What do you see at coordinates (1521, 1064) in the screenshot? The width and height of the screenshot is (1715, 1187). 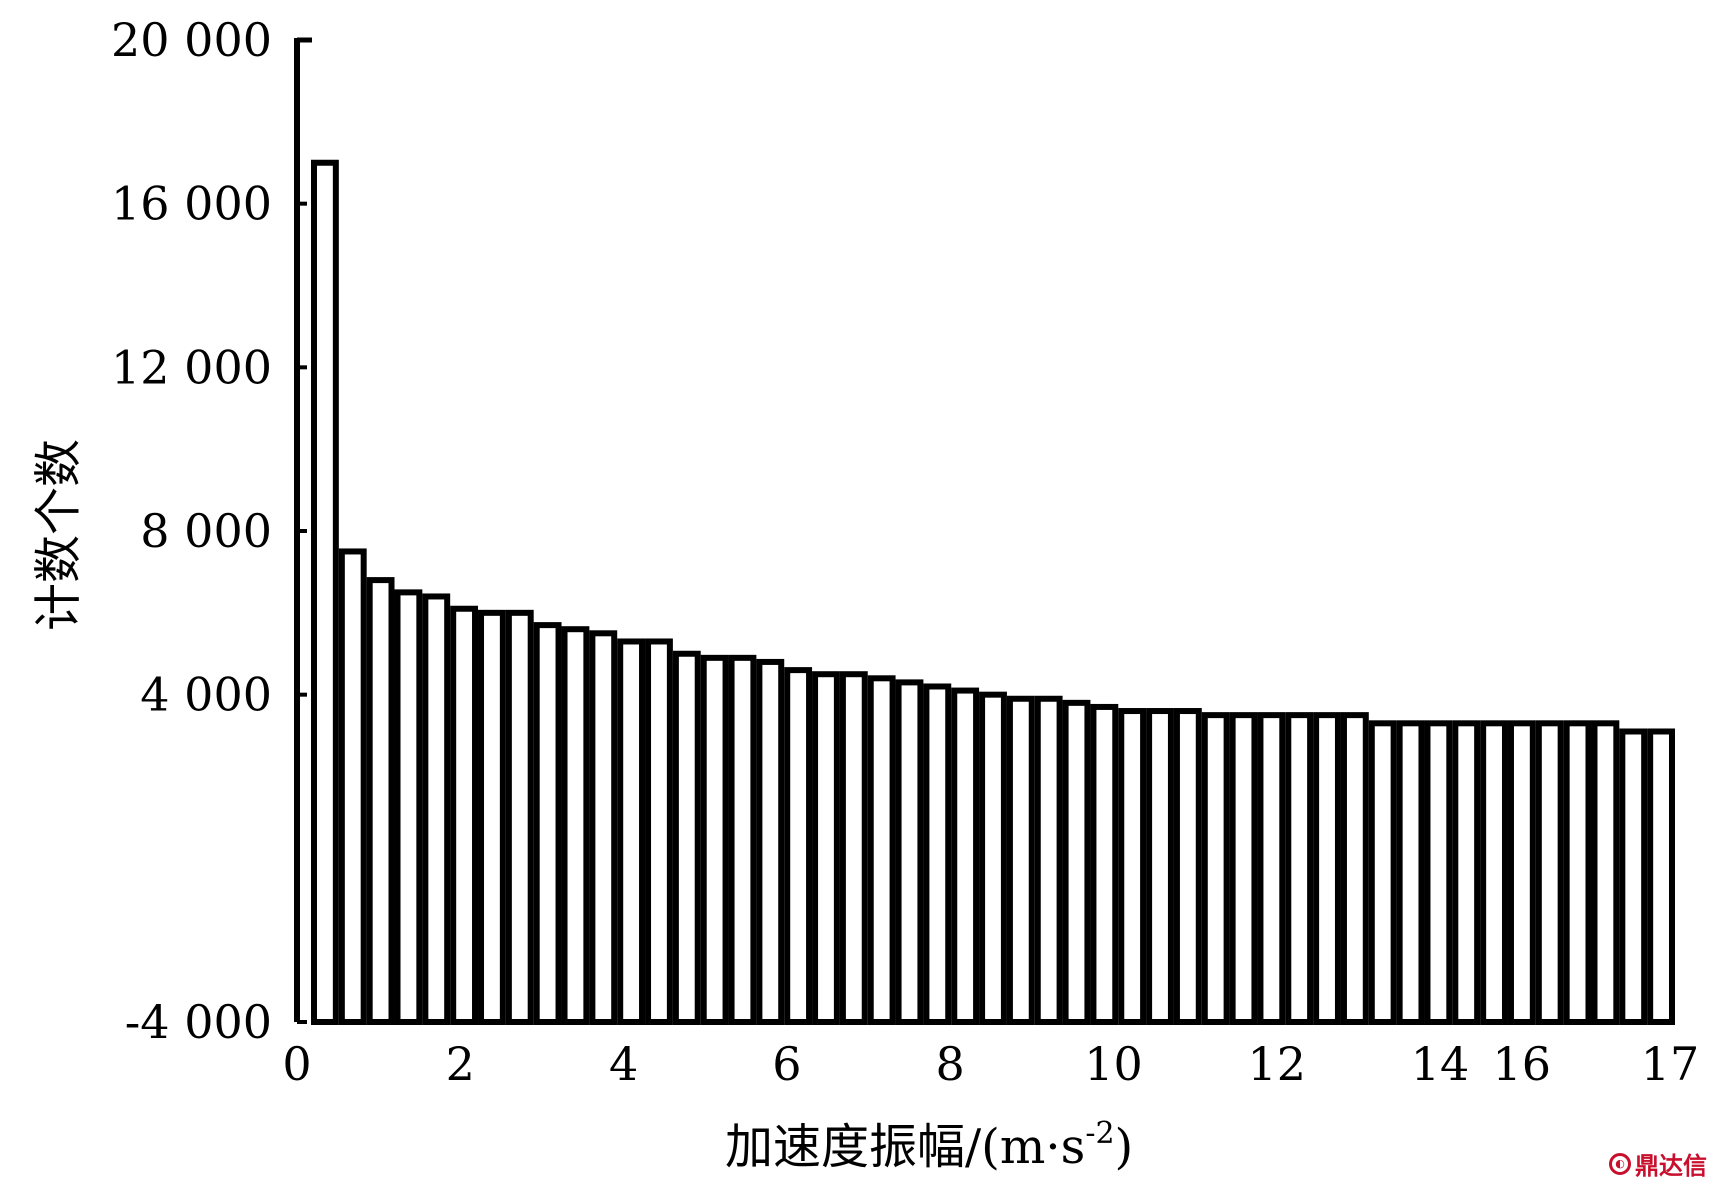 I see `x-tick-label: 16` at bounding box center [1521, 1064].